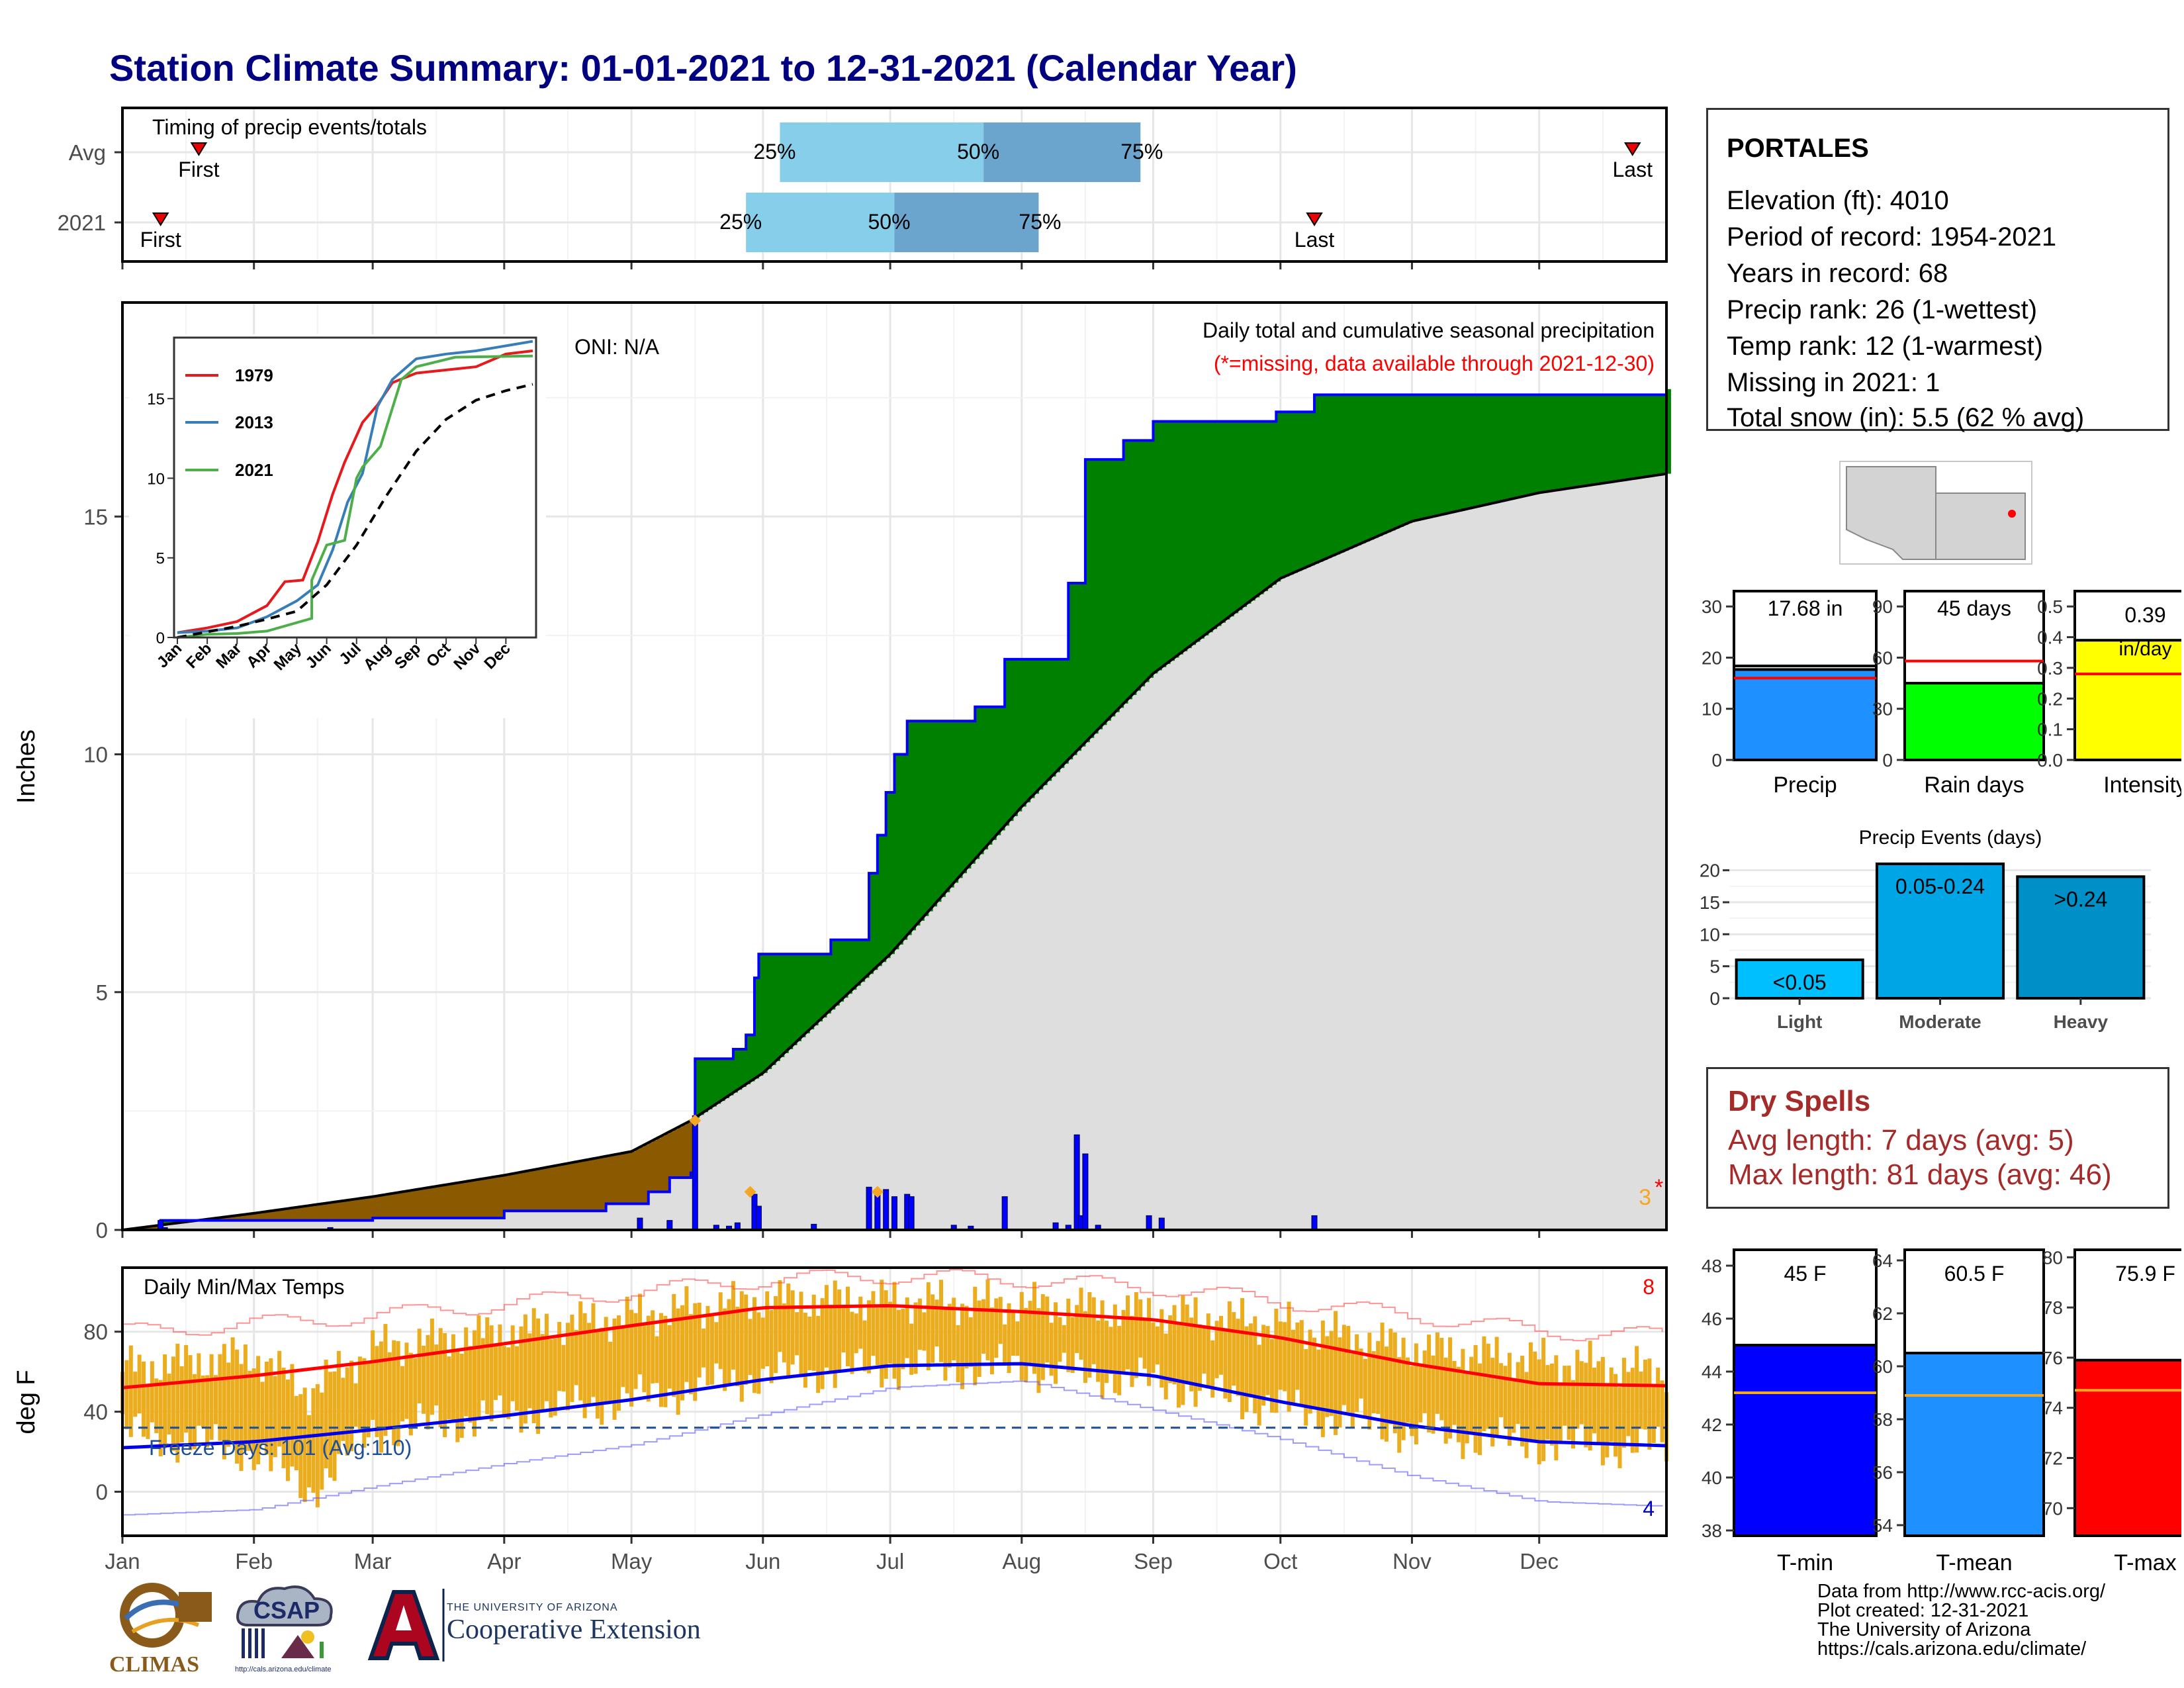 The height and width of the screenshot is (1688, 2184). Describe the element at coordinates (617, 347) in the screenshot. I see `oni-annotation: ONI: N/A` at that location.